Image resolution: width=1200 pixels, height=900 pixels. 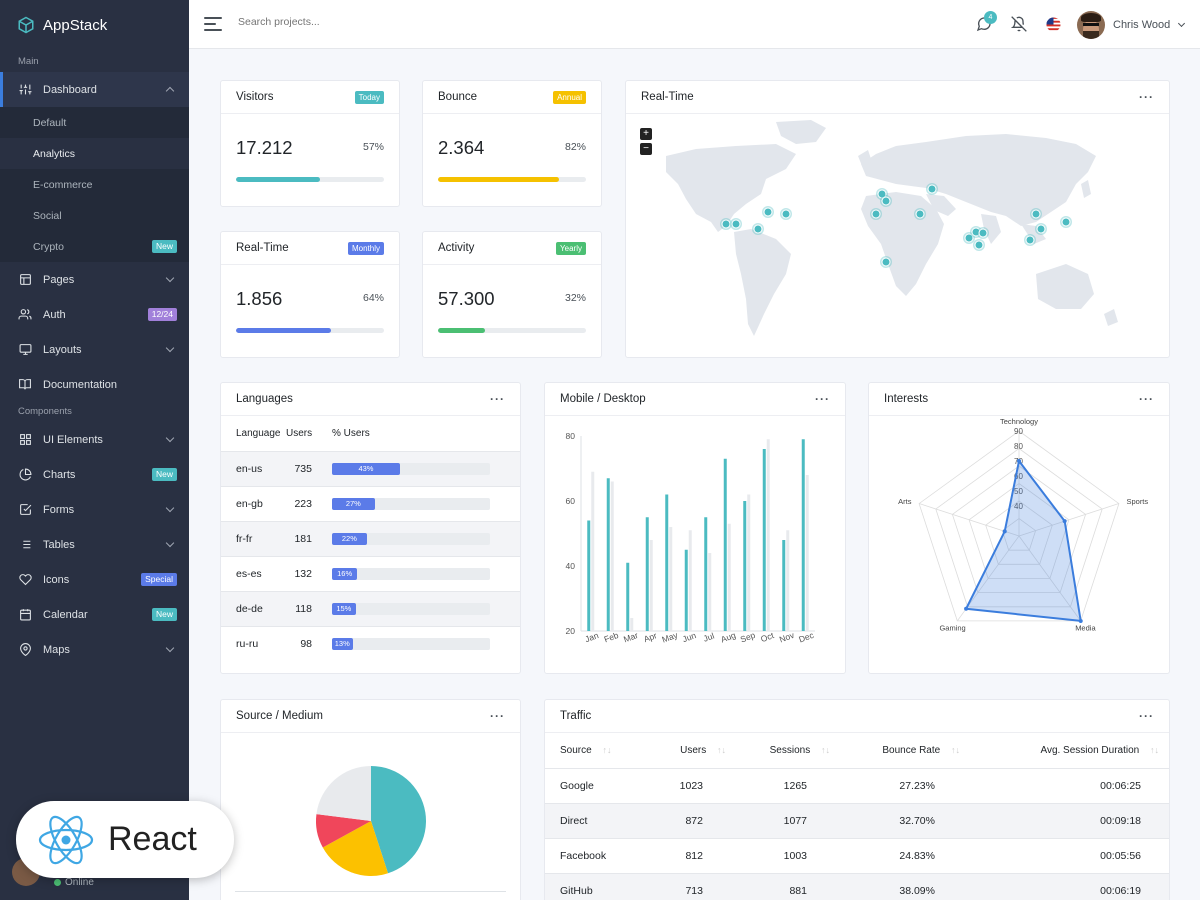 What do you see at coordinates (94, 649) in the screenshot?
I see `sidebar-item-maps: Maps` at bounding box center [94, 649].